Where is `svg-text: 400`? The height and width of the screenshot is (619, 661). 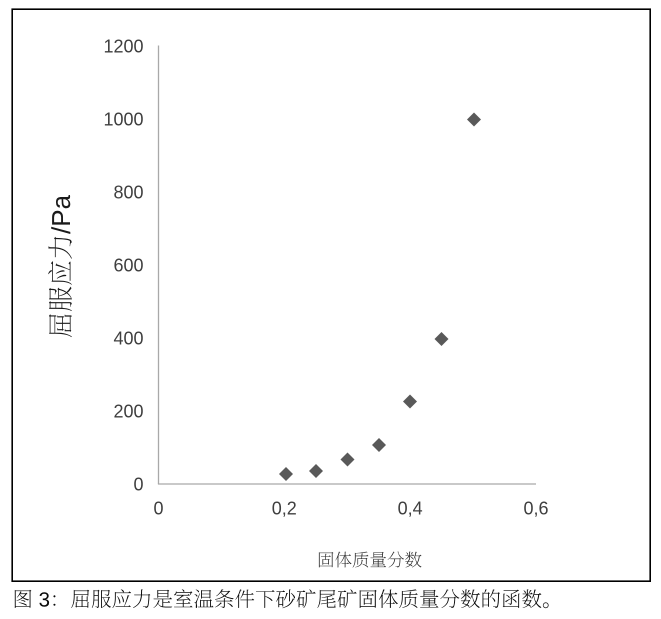
svg-text: 400 is located at coordinates (128, 338).